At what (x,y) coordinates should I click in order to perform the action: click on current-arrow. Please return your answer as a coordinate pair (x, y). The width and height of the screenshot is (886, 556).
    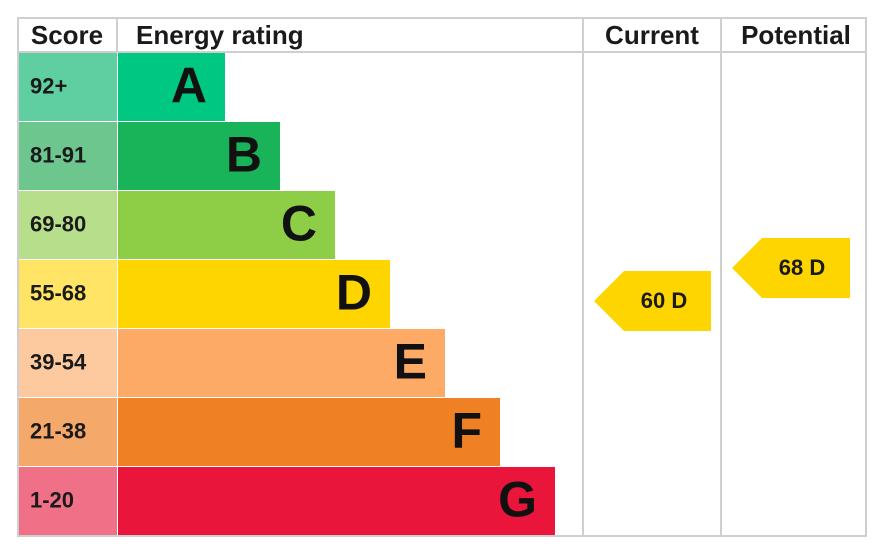
    Looking at the image, I should click on (652, 301).